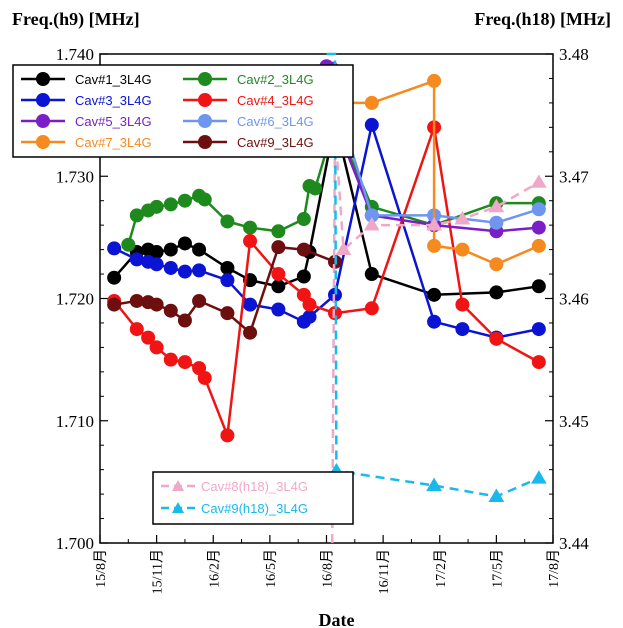 This screenshot has width=623, height=628. Describe the element at coordinates (253, 498) in the screenshot. I see `legend-bottom-box` at that location.